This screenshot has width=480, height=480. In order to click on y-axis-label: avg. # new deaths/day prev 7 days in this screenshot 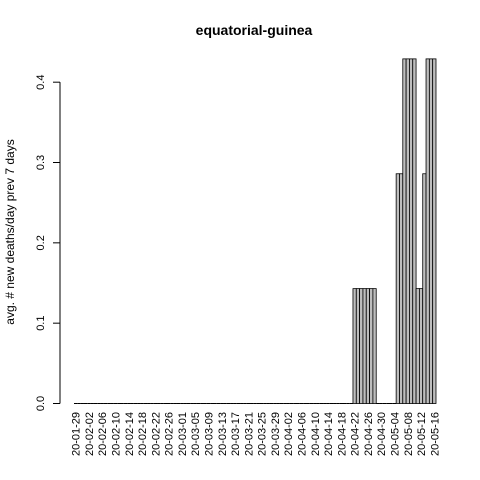, I will do `click(10, 231)`.